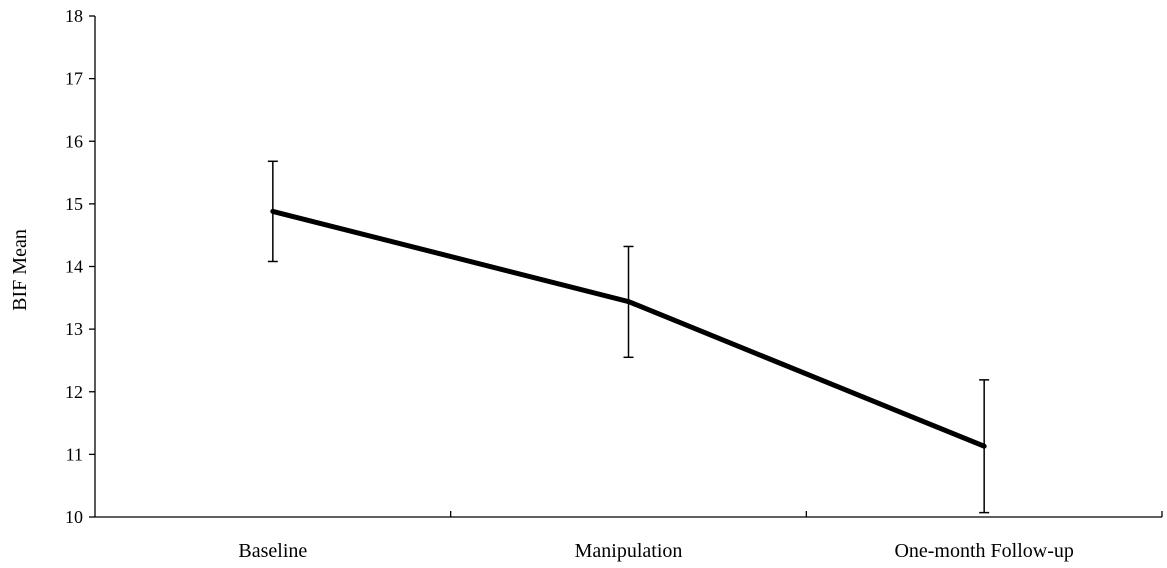  Describe the element at coordinates (74, 267) in the screenshot. I see `y-tick-label: 14` at that location.